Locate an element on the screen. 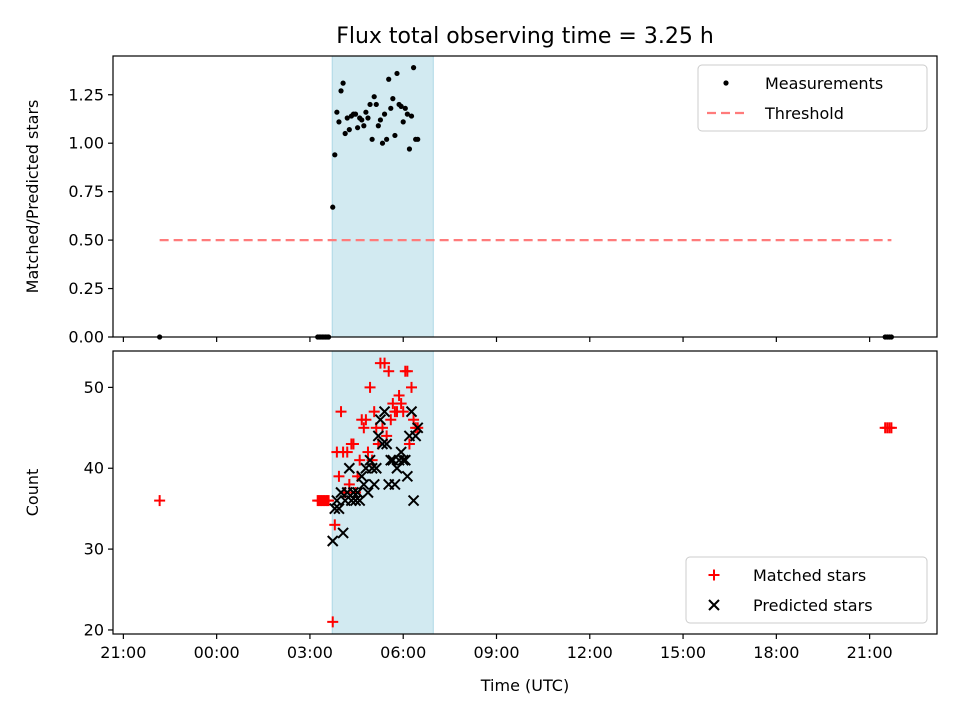 Image resolution: width=960 pixels, height=720 pixels. panel1-y-tick-label-2: 0.50 is located at coordinates (86, 240).